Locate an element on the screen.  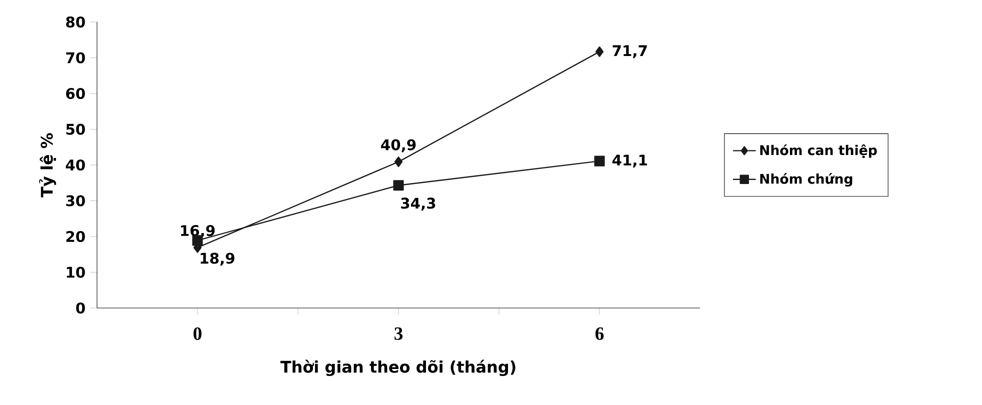
legend-label: Nhóm chứng is located at coordinates (806, 180).